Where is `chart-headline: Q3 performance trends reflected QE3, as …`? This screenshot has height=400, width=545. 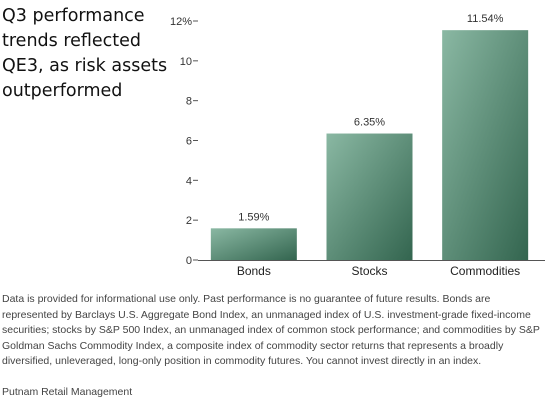 chart-headline: Q3 performance trends reflected QE3, as … is located at coordinates (85, 53).